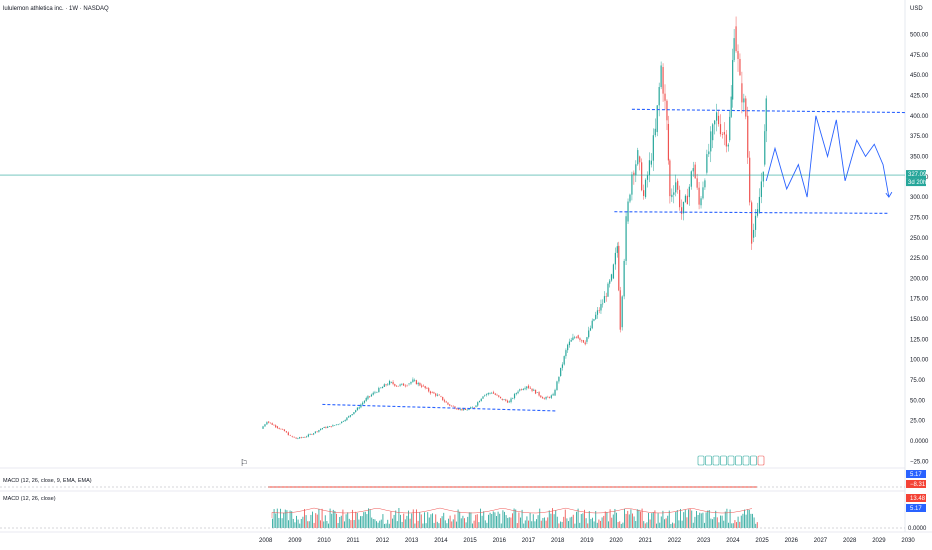  I want to click on price-tick-label: 225.00, so click(919, 259).